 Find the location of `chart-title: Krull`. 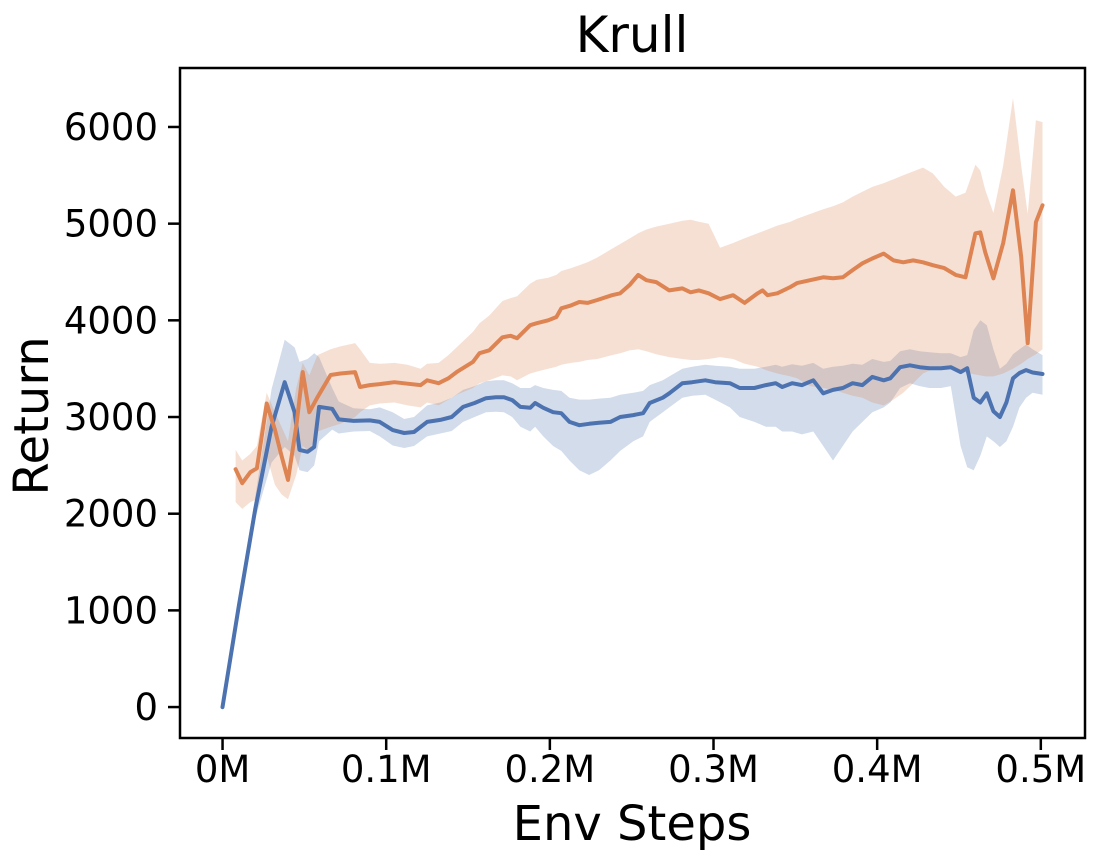

chart-title: Krull is located at coordinates (632, 35).